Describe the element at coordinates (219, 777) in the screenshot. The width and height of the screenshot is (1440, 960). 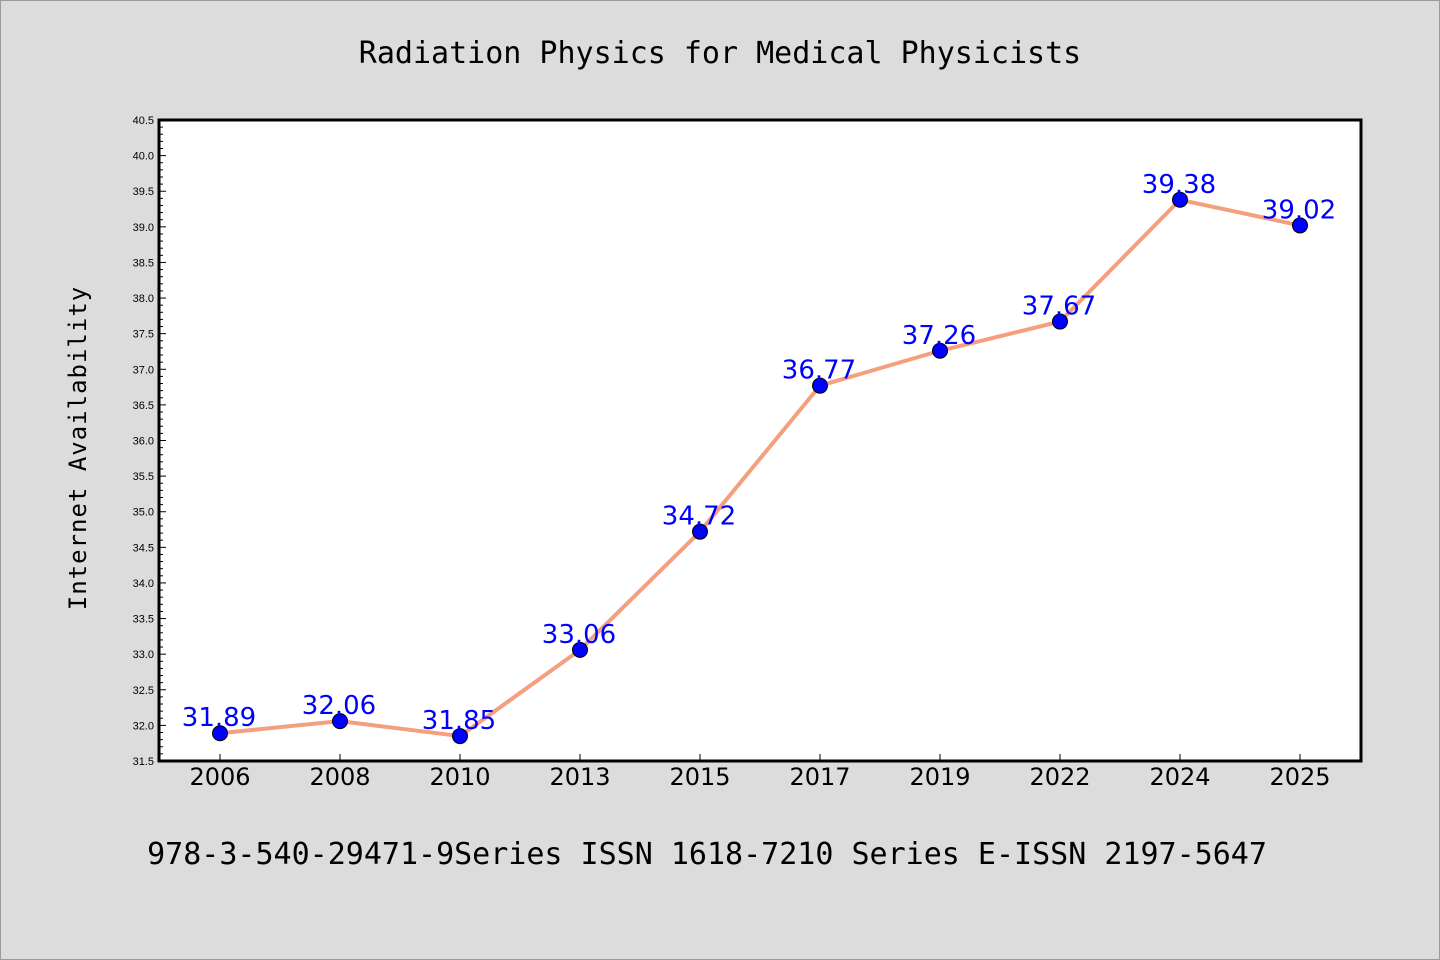
I see `x-tick-label: 2006` at that location.